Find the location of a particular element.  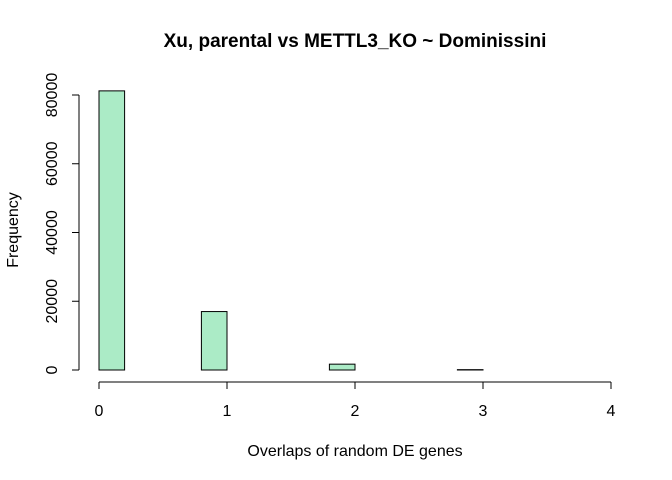

y-axis-label: Frequency is located at coordinates (13, 230).